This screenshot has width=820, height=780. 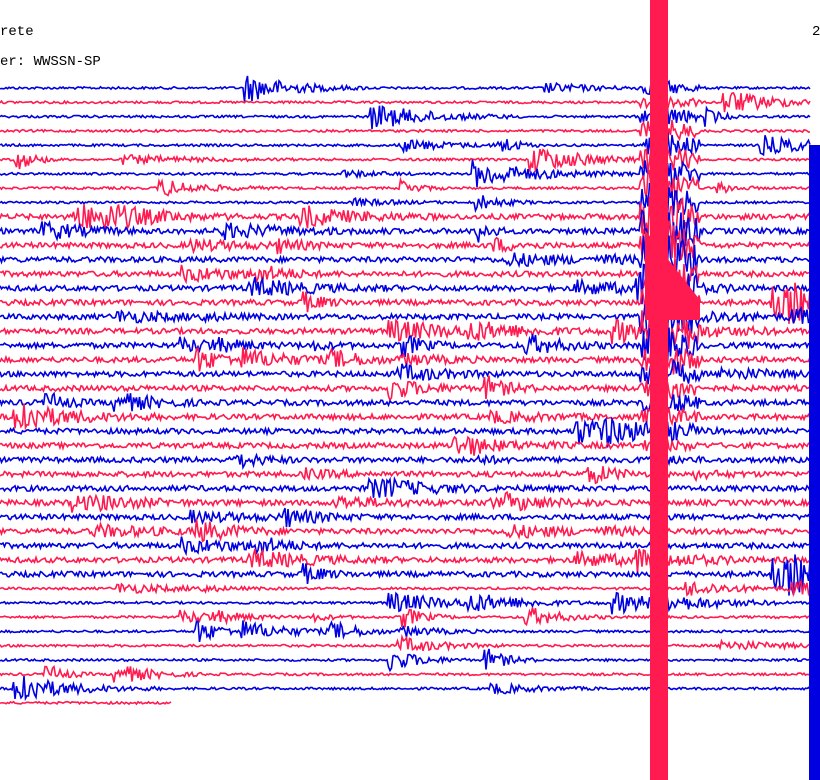 I want to click on event-swell, so click(x=672, y=275).